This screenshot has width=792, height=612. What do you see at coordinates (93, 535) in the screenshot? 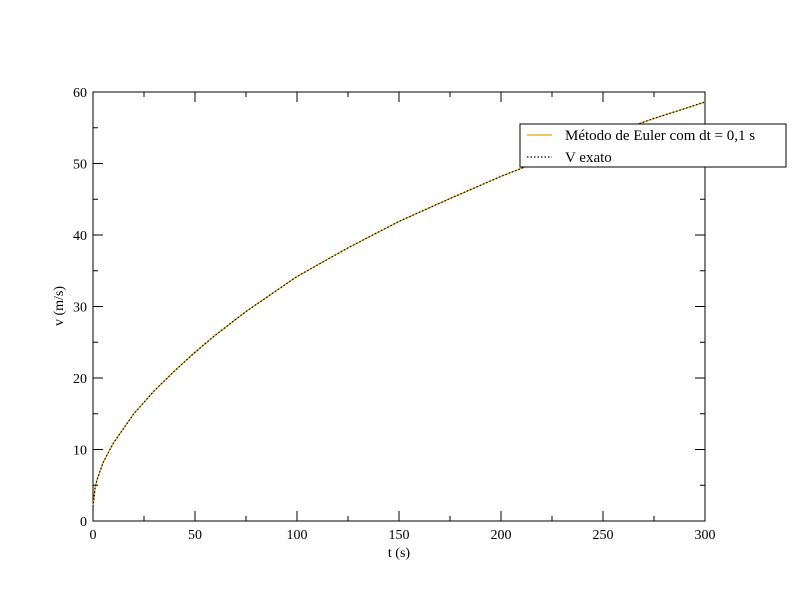
I see `x-tick-label: 0` at bounding box center [93, 535].